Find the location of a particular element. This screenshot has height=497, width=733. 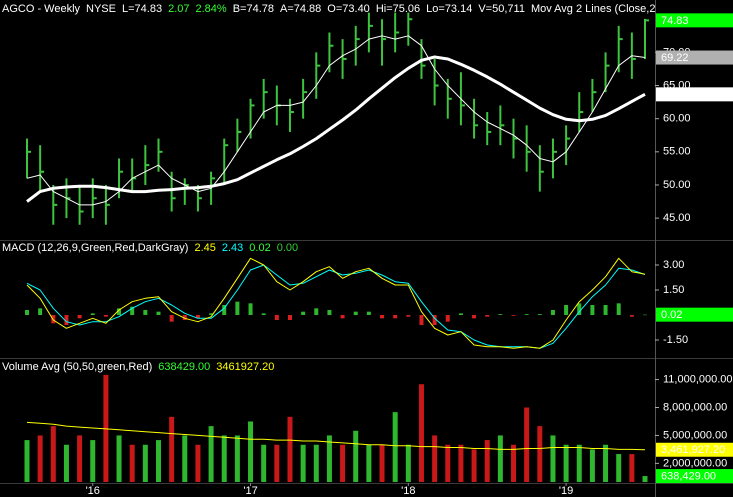

x-tick-label: '16 is located at coordinates (93, 491).